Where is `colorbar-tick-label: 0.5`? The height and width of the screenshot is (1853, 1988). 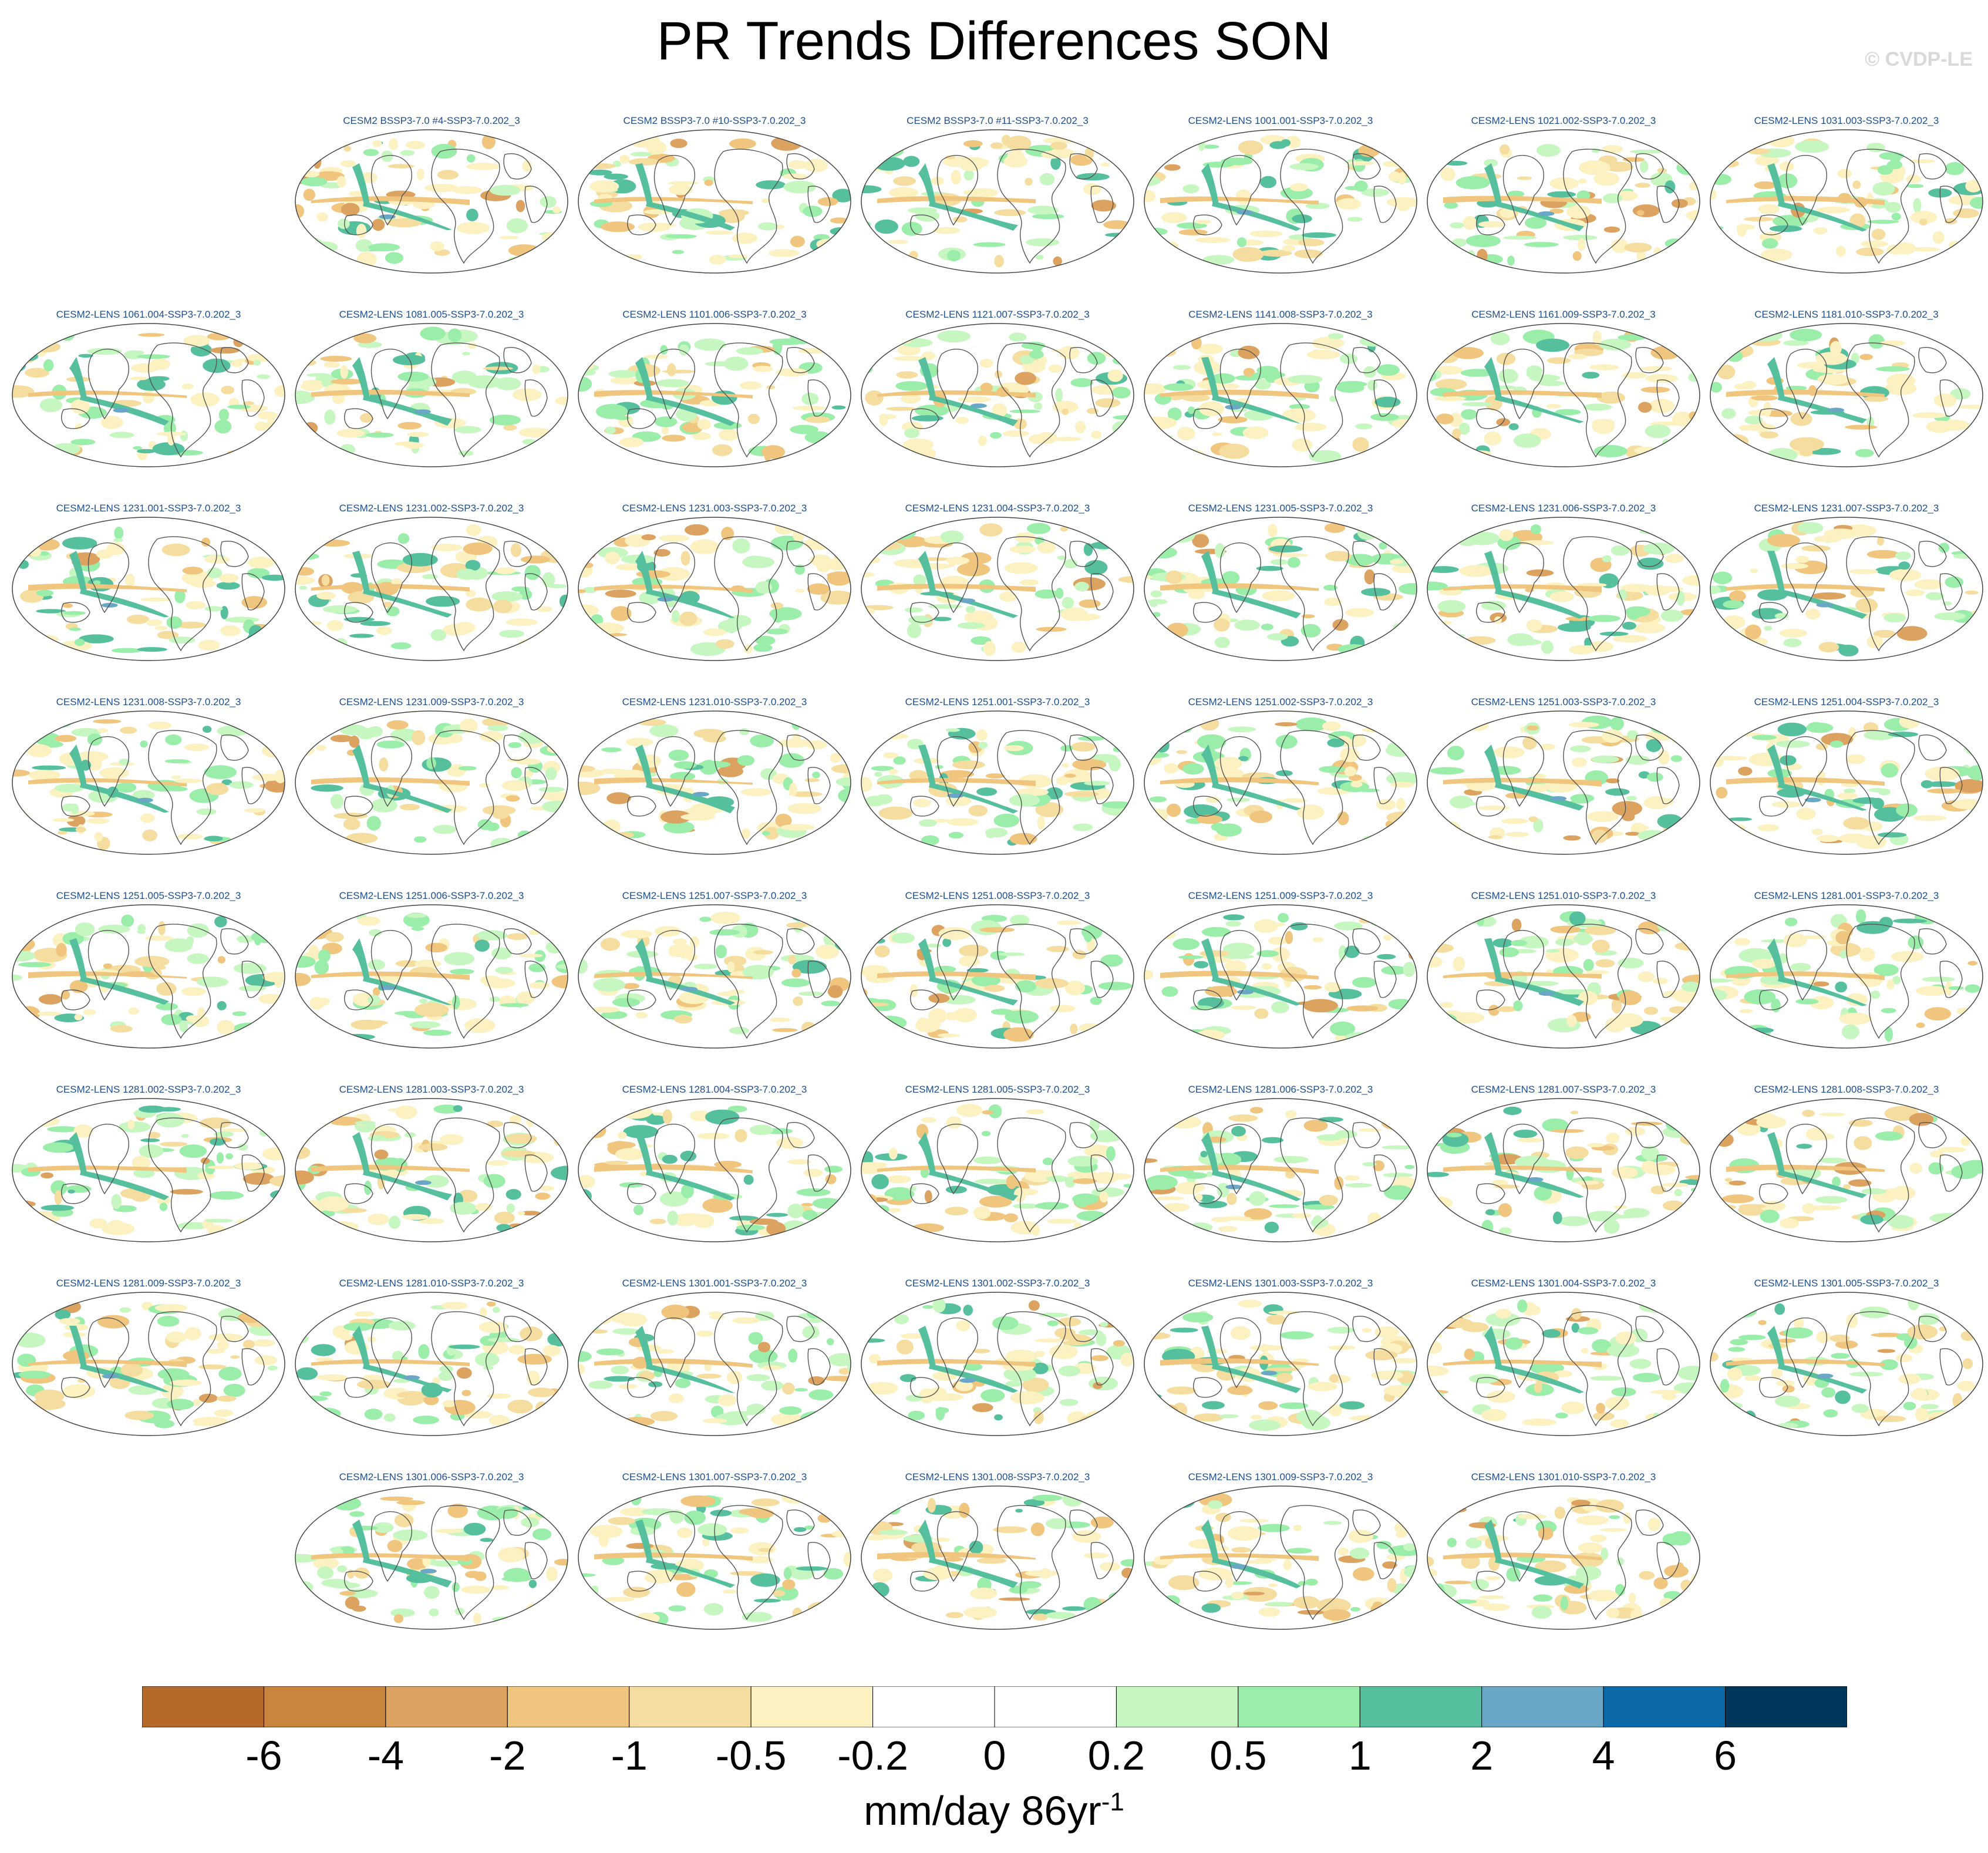
colorbar-tick-label: 0.5 is located at coordinates (1238, 1755).